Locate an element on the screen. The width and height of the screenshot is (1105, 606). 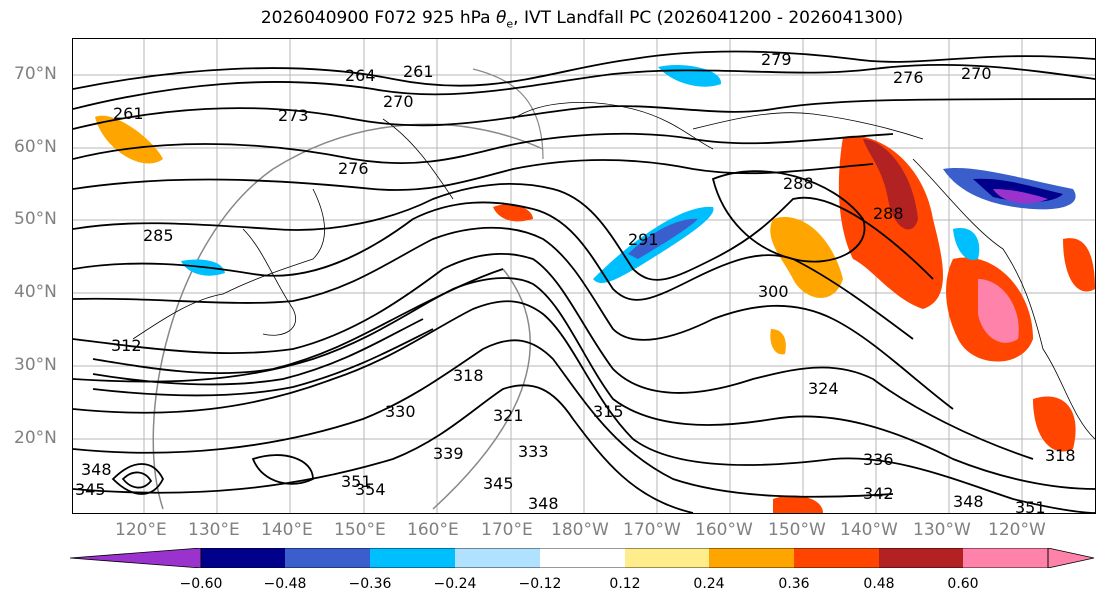
contour-label: 285 is located at coordinates (158, 235).